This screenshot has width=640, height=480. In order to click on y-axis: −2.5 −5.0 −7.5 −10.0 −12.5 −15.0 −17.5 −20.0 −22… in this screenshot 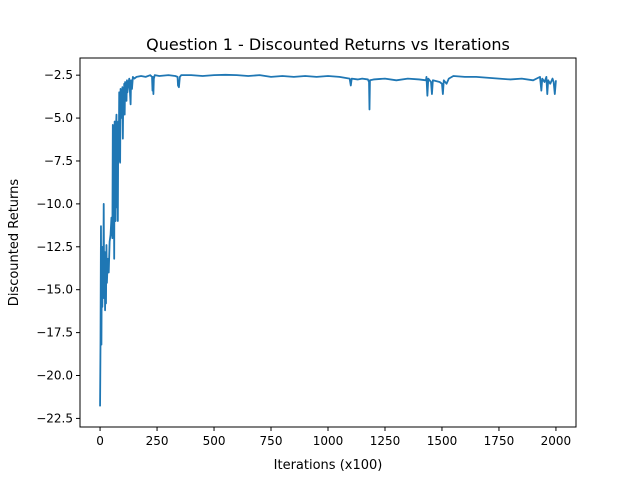, I will do `click(58, 246)`.